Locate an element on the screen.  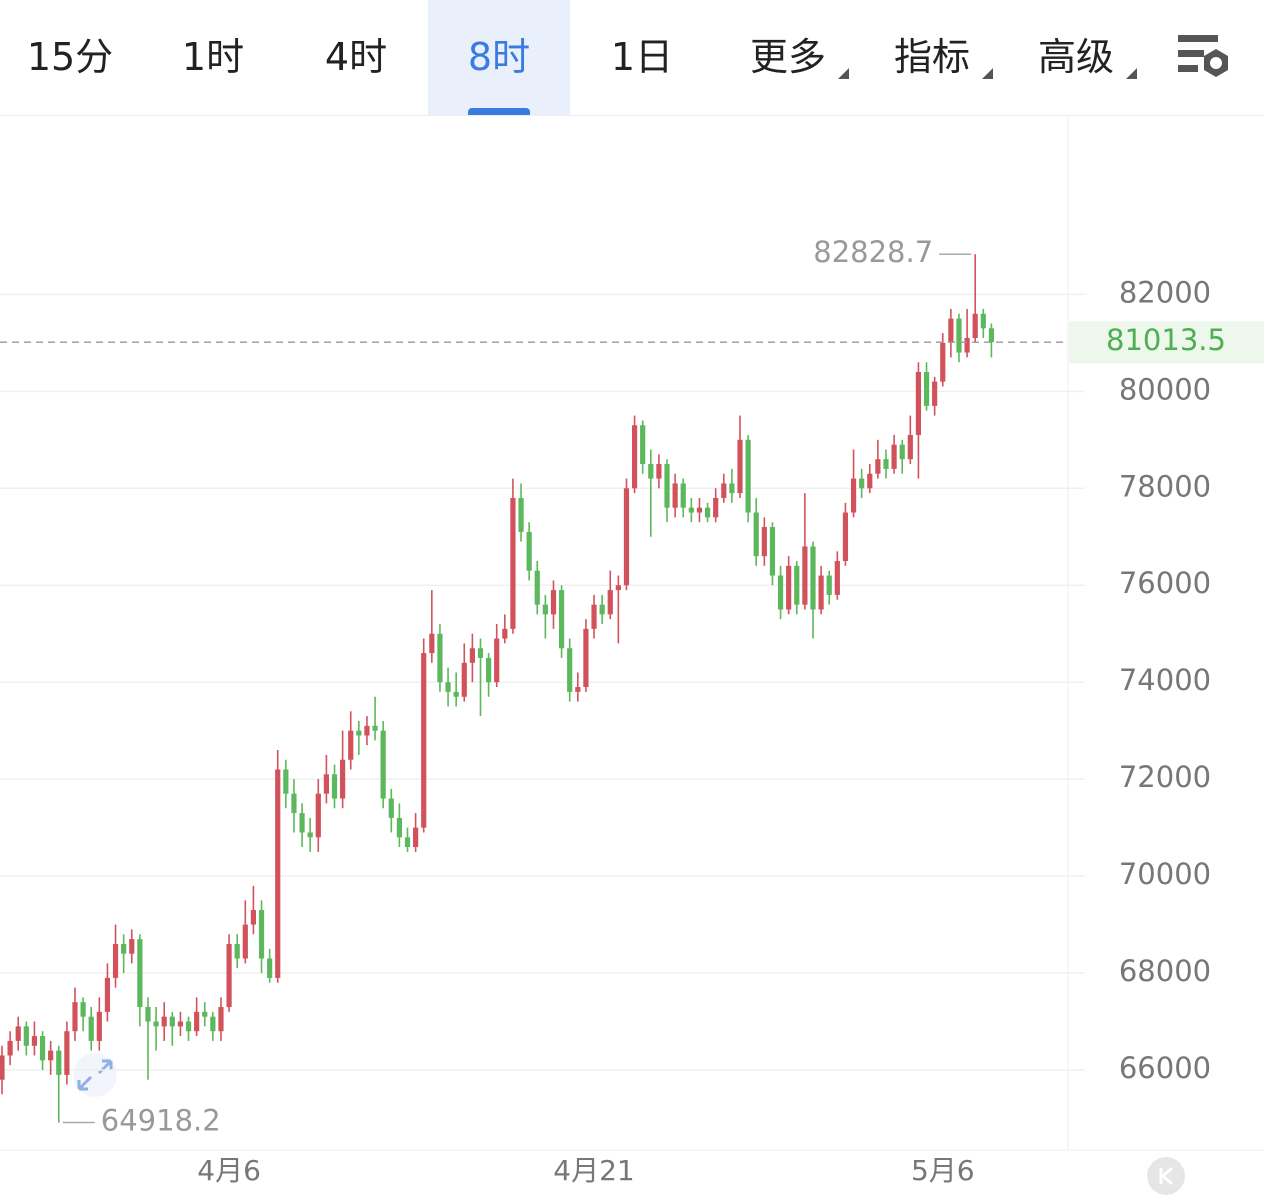
x-tick-label: 5月6 is located at coordinates (943, 1170).